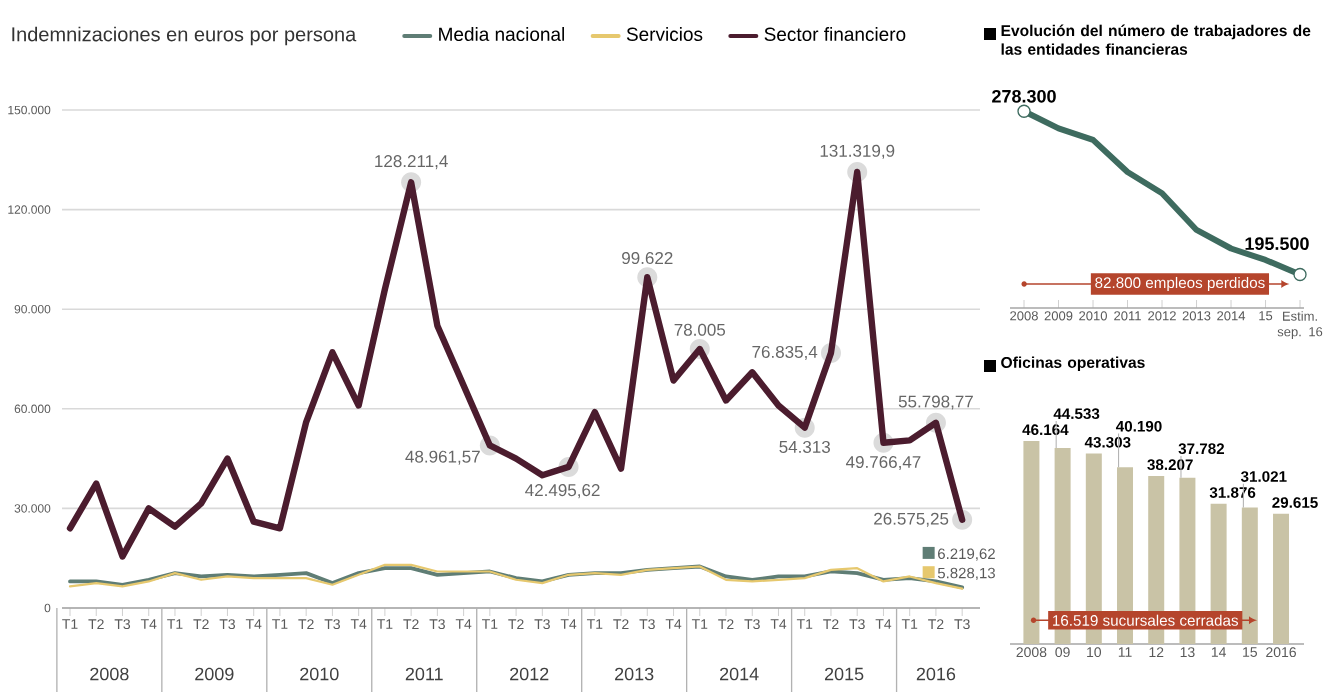  What do you see at coordinates (844, 674) in the screenshot?
I see `text: 2015` at bounding box center [844, 674].